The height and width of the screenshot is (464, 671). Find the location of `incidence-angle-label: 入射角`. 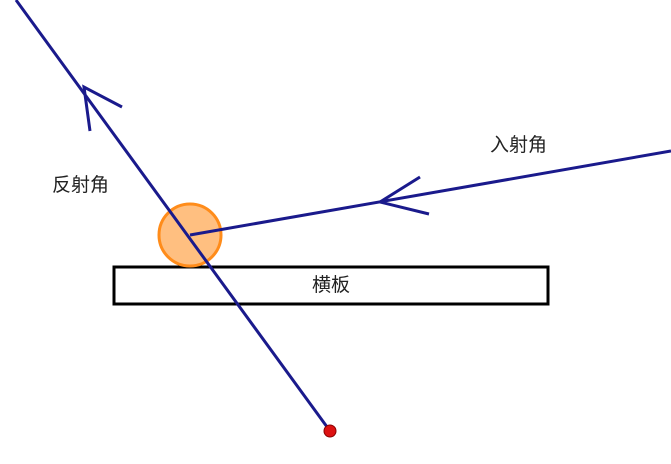

incidence-angle-label: 入射角 is located at coordinates (519, 145).